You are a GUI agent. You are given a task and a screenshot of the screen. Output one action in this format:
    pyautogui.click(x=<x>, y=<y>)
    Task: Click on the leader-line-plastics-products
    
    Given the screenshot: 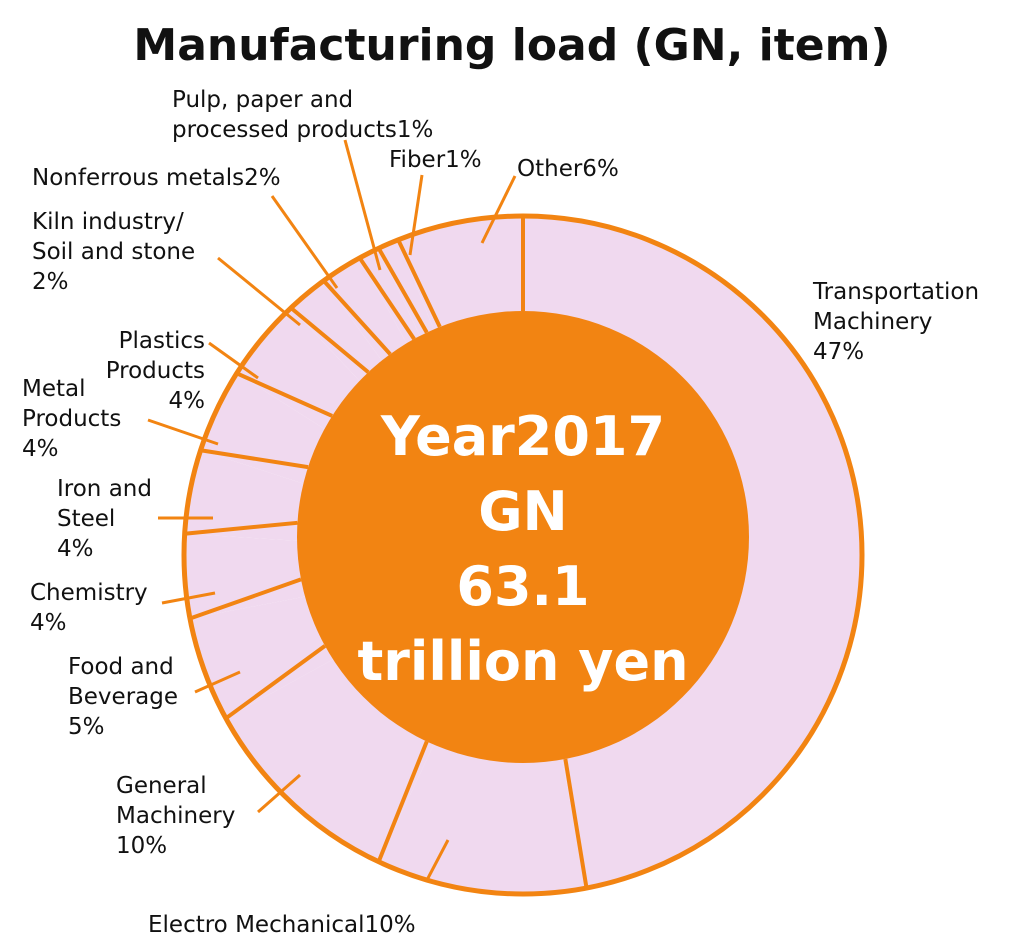 What is the action you would take?
    pyautogui.click(x=233, y=360)
    